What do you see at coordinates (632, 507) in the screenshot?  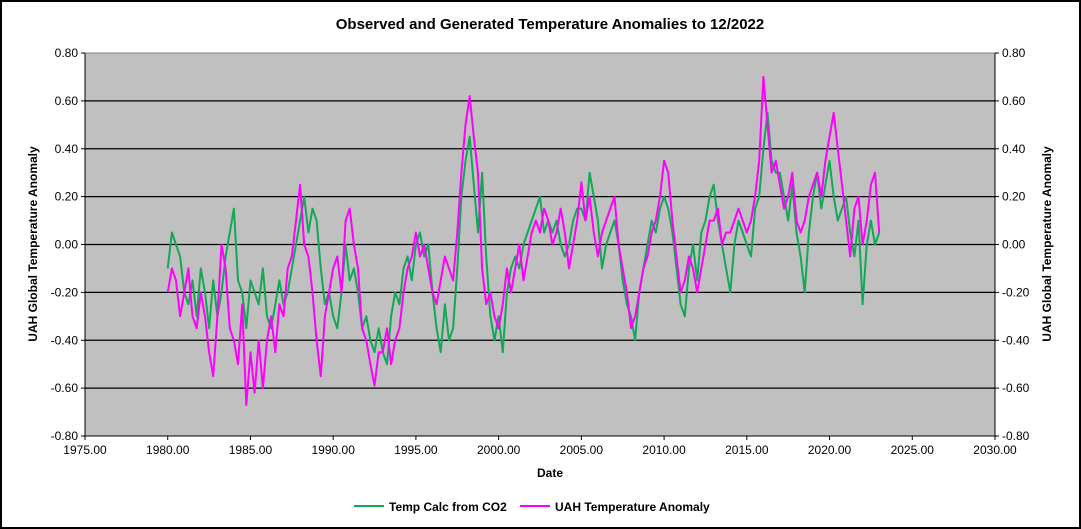 I see `legend-label-uah: UAH Temperature Anomaly` at bounding box center [632, 507].